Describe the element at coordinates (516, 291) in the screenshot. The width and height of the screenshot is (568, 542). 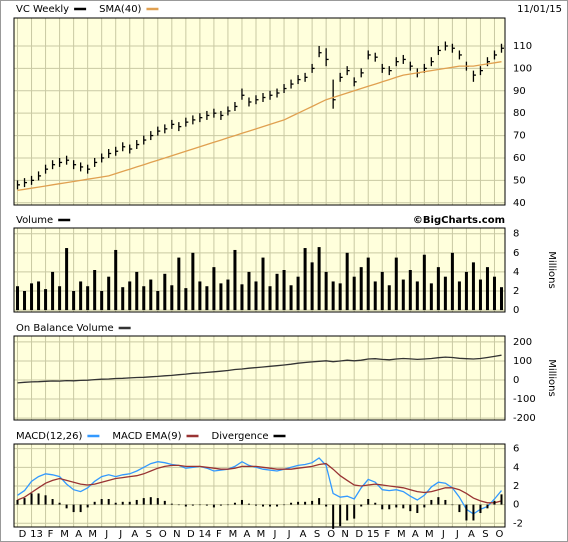
I see `y-tick-label: 2` at that location.